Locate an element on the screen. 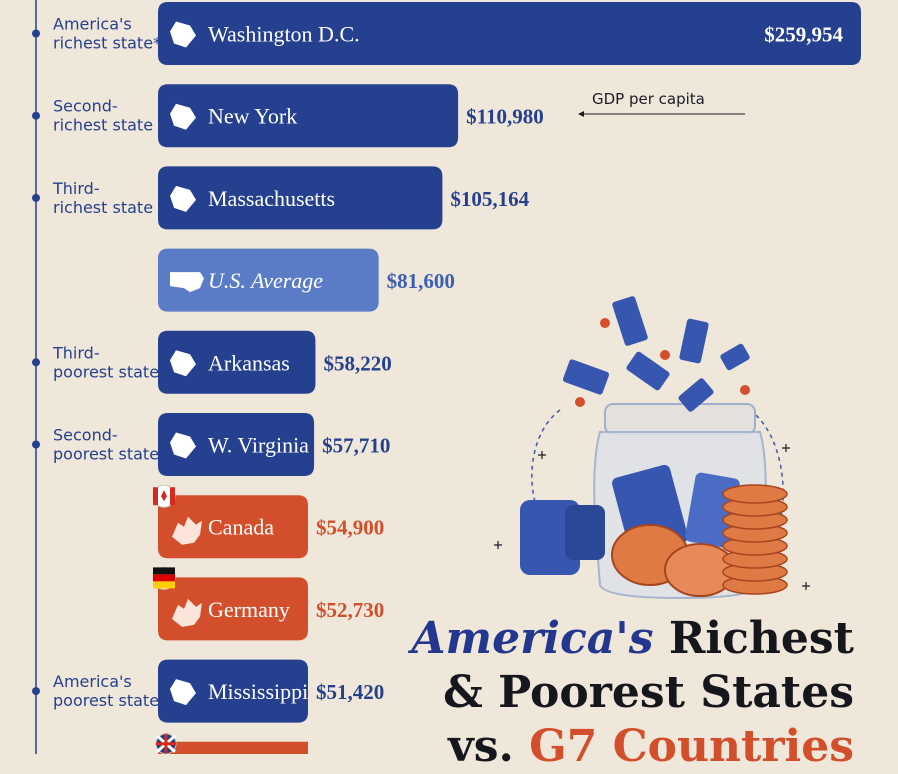 The height and width of the screenshot is (774, 898). annotation-label: GDP per capita is located at coordinates (648, 99).